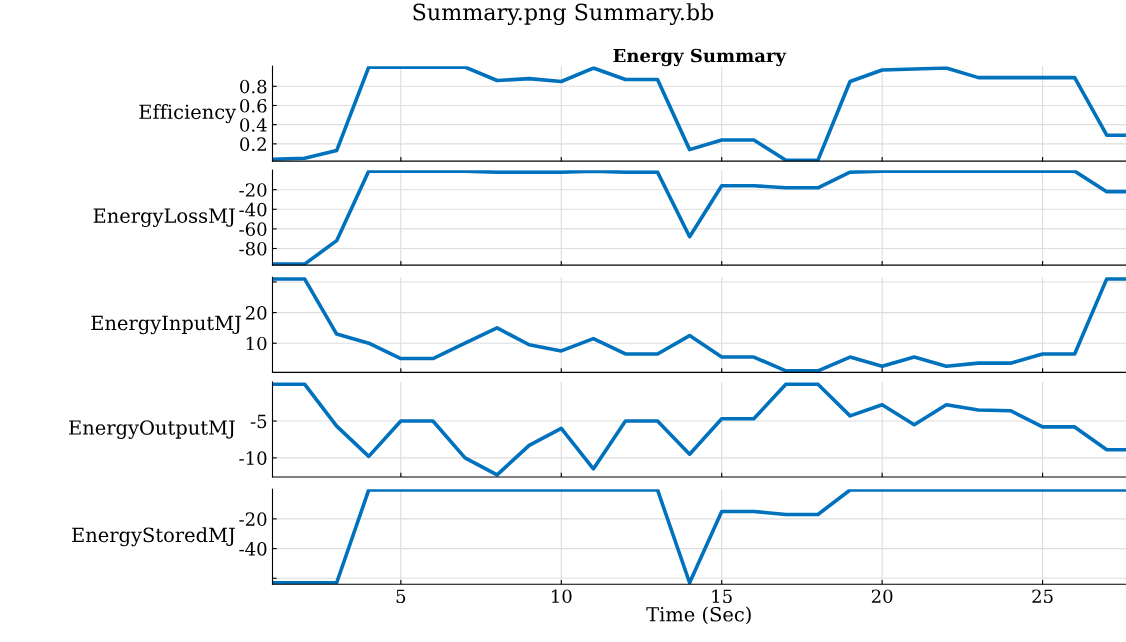  I want to click on x-tick-label: 10, so click(561, 596).